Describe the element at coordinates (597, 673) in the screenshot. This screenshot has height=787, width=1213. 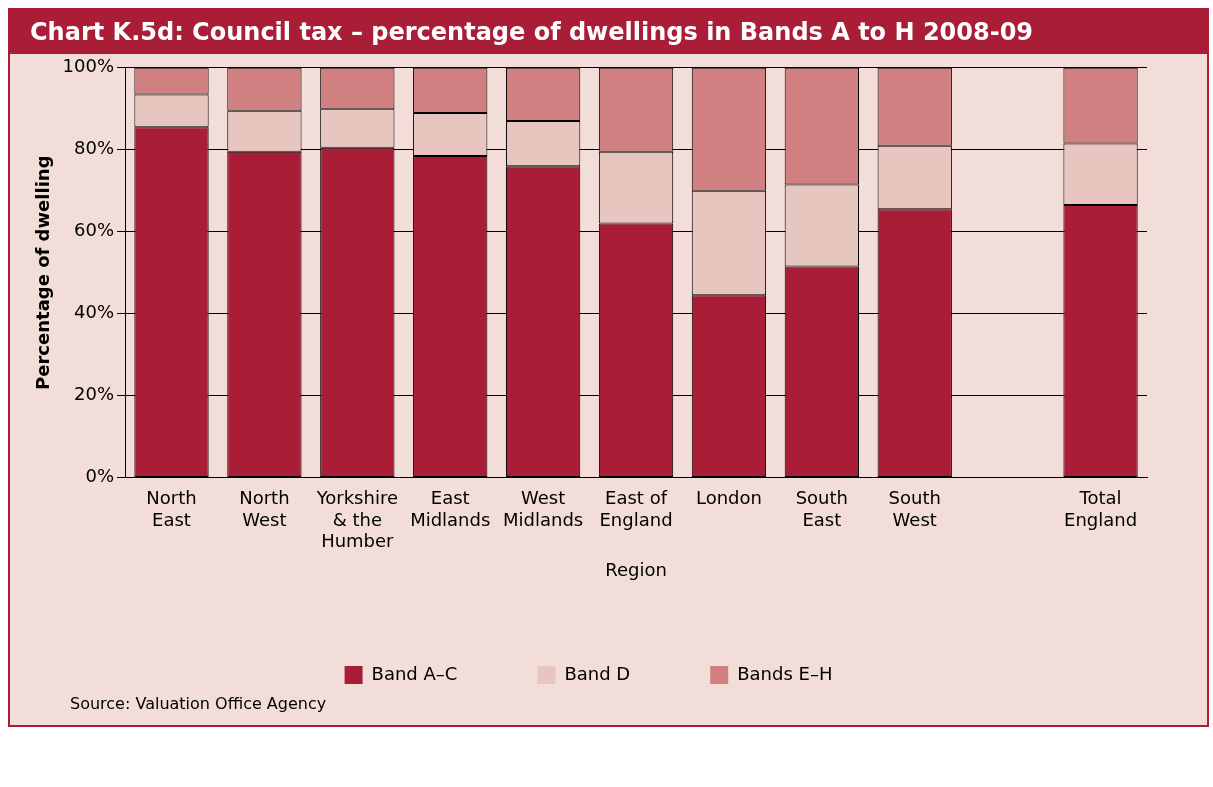
I see `legend-label: Band D` at that location.